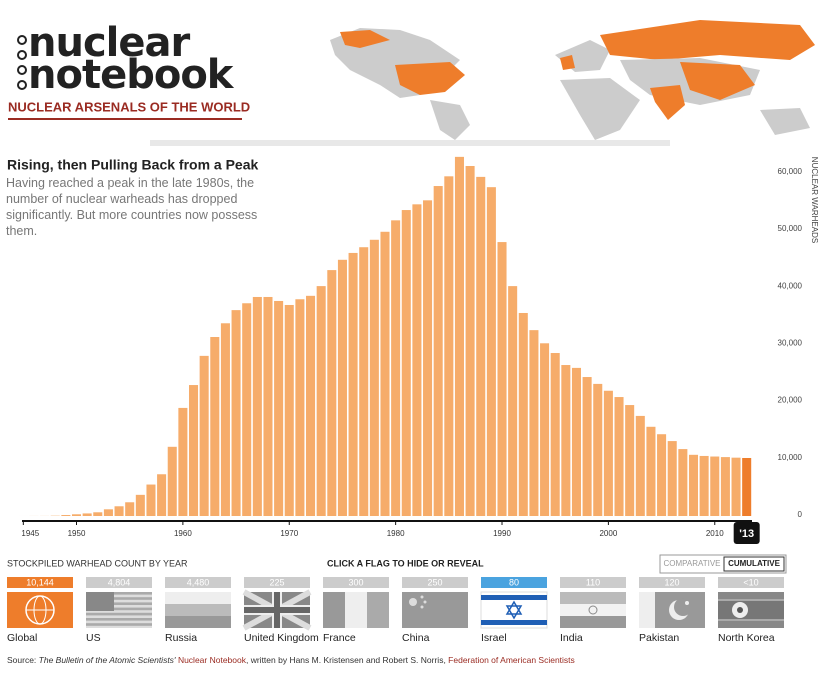 The width and height of the screenshot is (820, 673). I want to click on country-count: 10,144, so click(40, 582).